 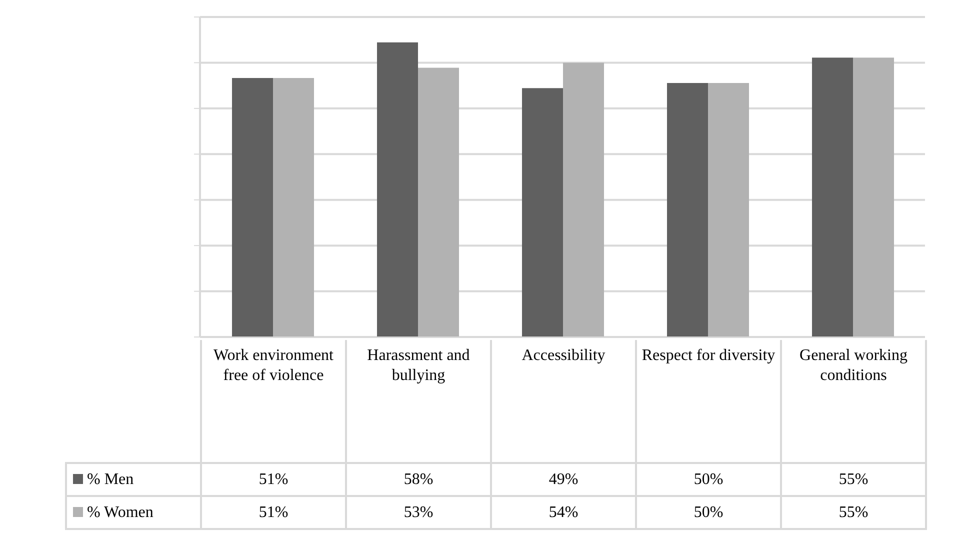 I want to click on x-tick-label: General working conditions, so click(x=853, y=401).